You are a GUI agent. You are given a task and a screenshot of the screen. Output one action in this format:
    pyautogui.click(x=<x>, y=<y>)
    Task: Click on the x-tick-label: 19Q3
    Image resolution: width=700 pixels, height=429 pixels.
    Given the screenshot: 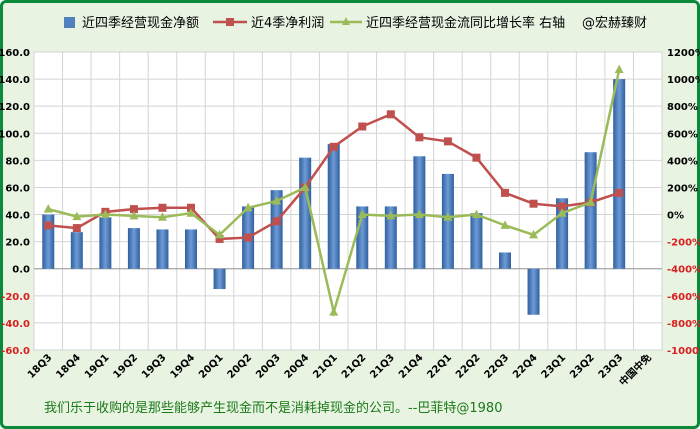 What is the action you would take?
    pyautogui.click(x=154, y=366)
    